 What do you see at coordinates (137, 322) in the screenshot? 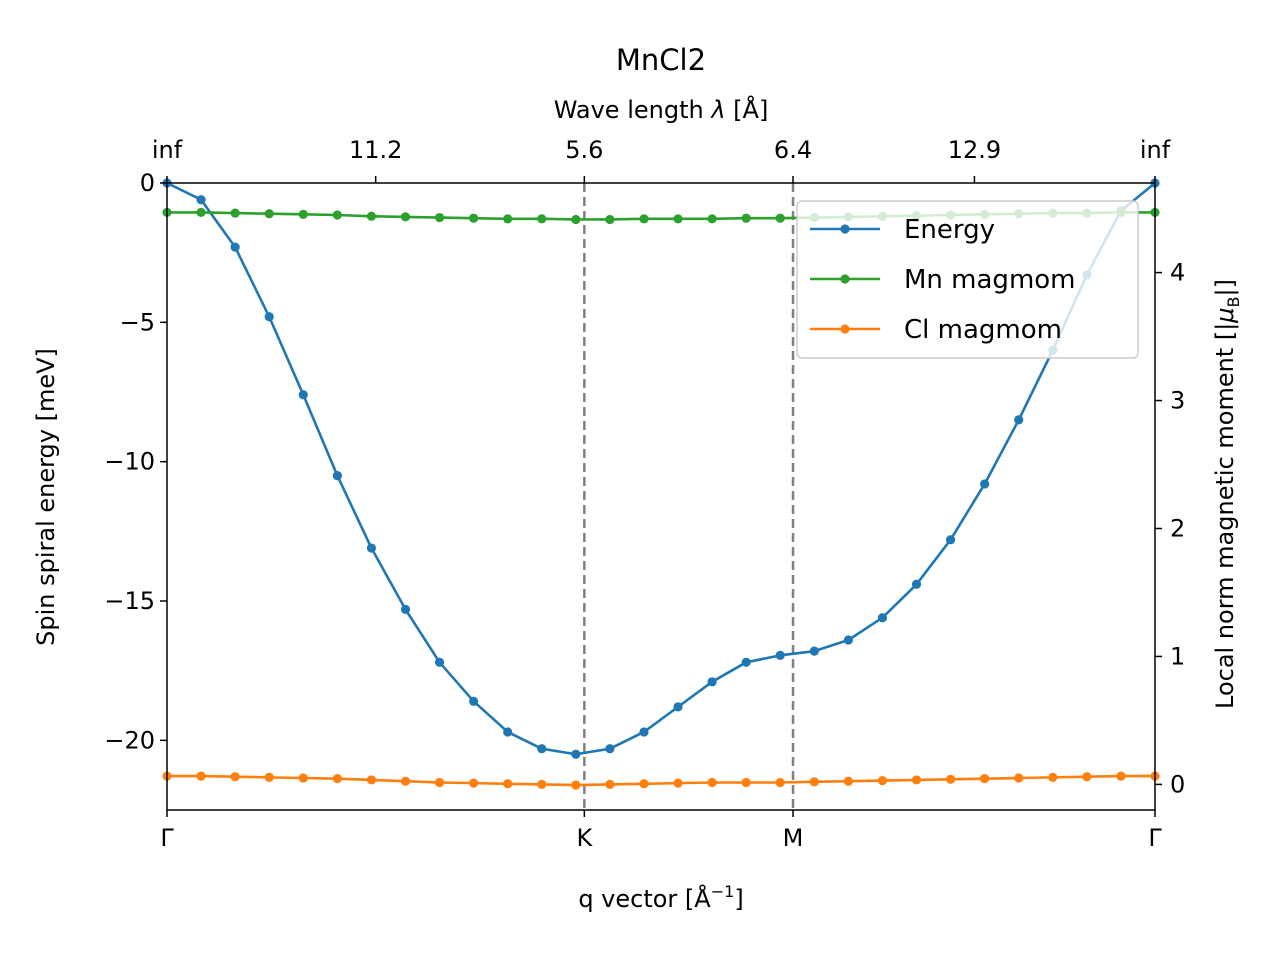
I see `left-y-tick-label: −5` at bounding box center [137, 322].